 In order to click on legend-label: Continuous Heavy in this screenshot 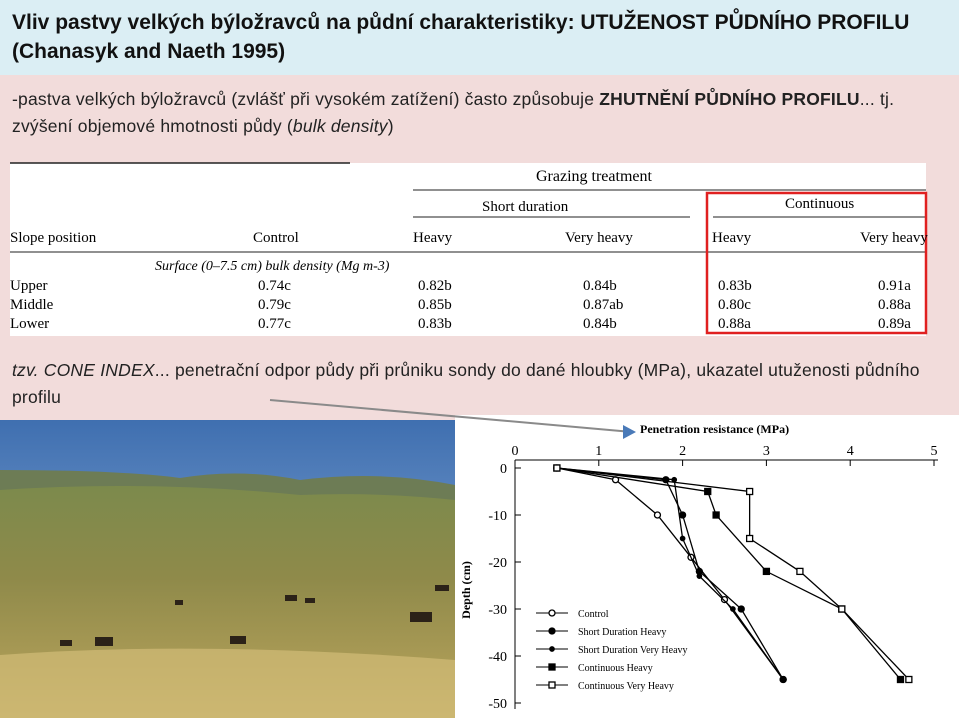, I will do `click(615, 668)`.